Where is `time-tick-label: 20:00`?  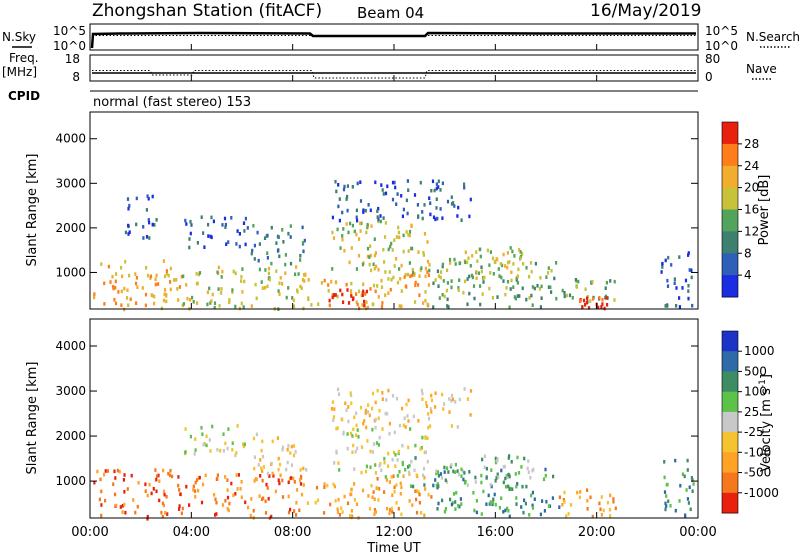
time-tick-label: 20:00 is located at coordinates (596, 532).